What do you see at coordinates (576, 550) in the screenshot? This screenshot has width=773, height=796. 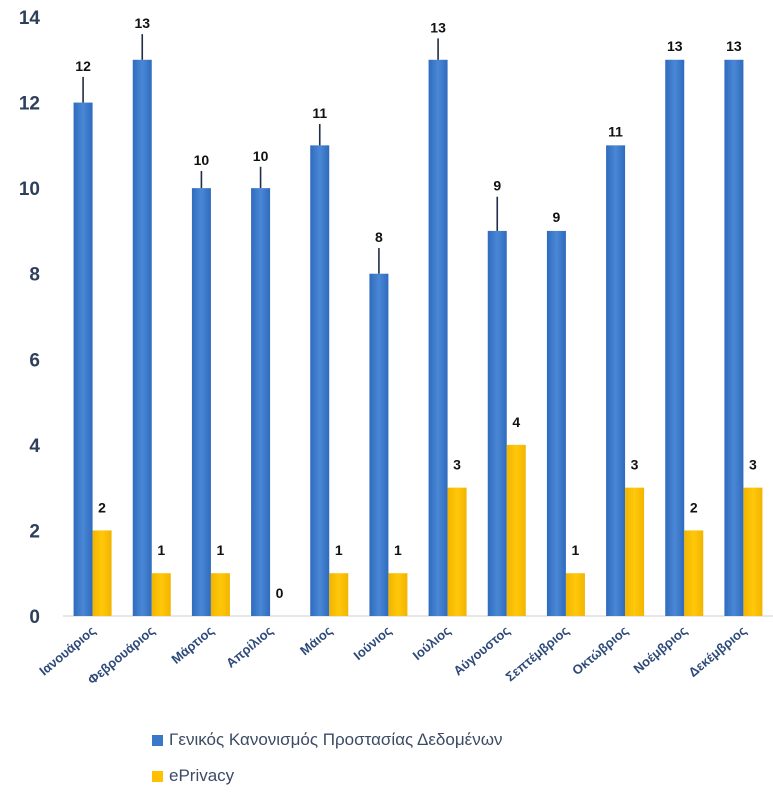 I see `data-label-series2-8: 1` at bounding box center [576, 550].